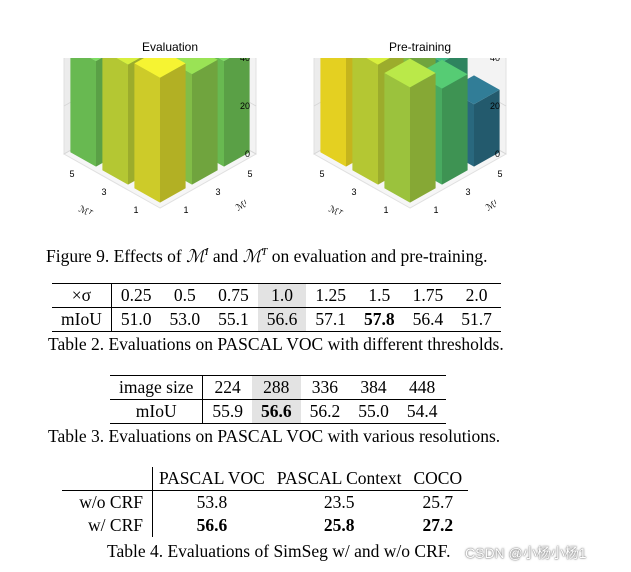 The height and width of the screenshot is (572, 631). I want to click on table-row: ×σ 0.25 0.5 0.75 1.0 1.25 1.5 1.75 2.0, so click(276, 295).